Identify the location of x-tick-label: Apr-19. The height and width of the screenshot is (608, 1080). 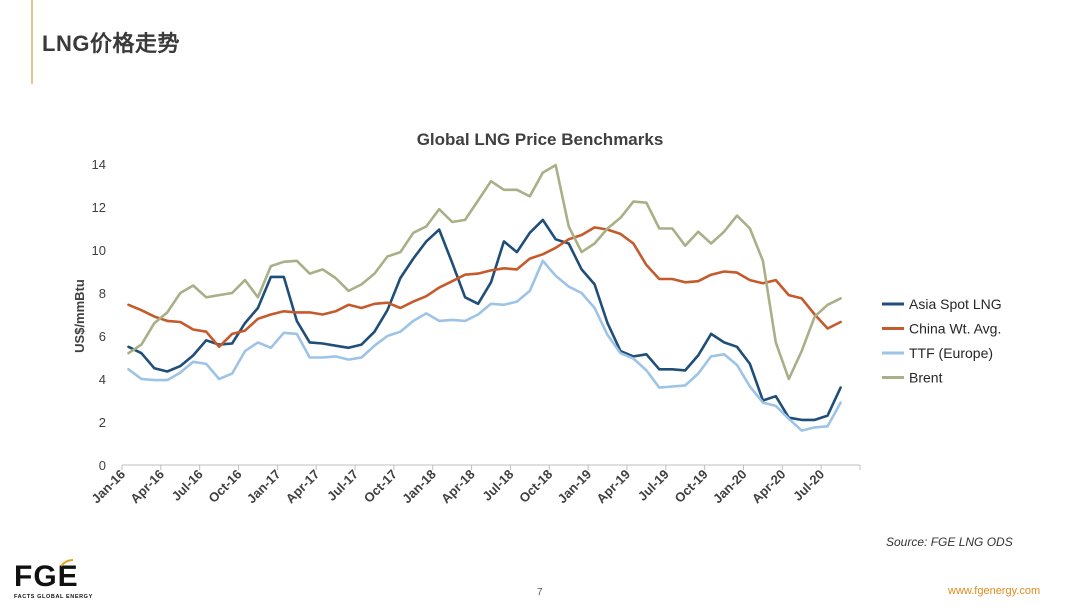
(613, 487).